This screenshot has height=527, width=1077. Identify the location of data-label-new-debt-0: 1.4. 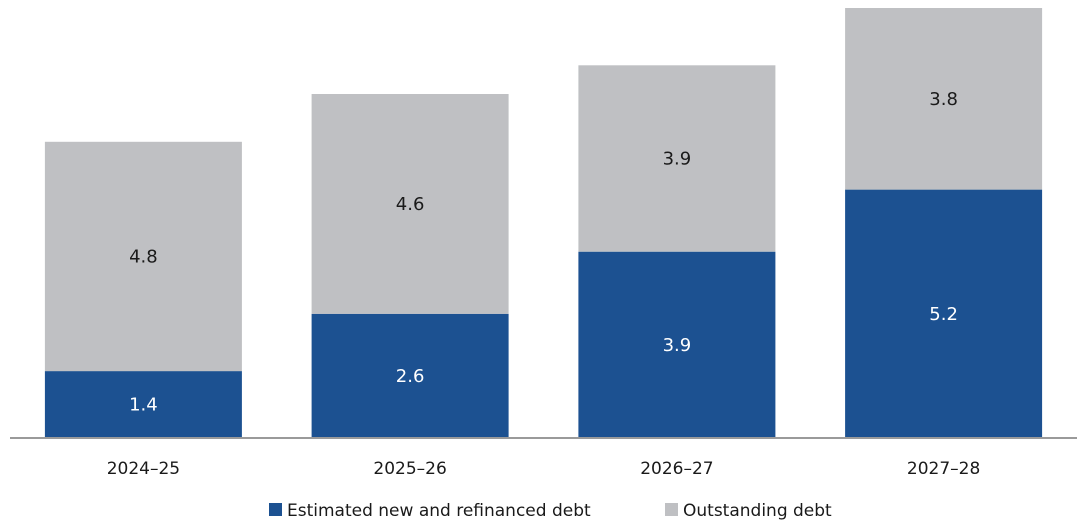
(143, 405).